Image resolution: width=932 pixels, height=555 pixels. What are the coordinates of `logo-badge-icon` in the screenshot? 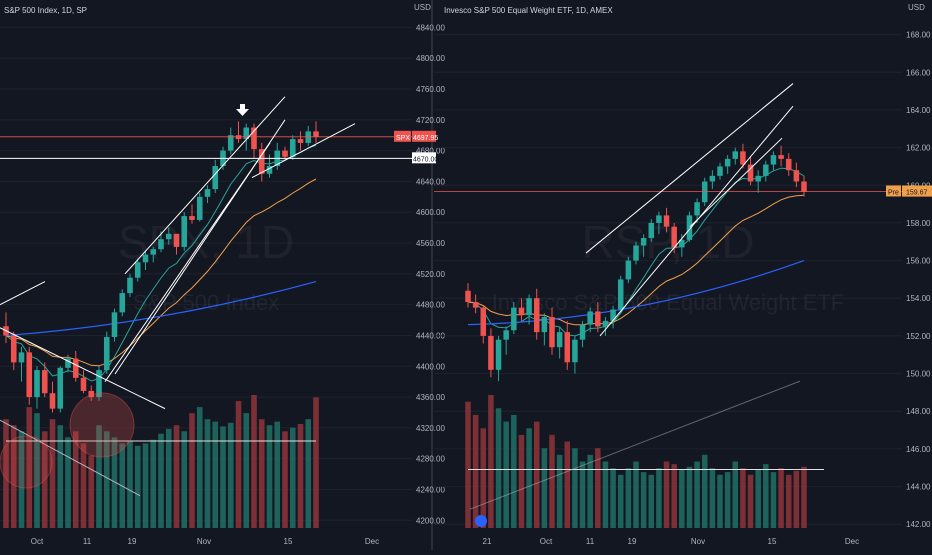 It's located at (481, 521).